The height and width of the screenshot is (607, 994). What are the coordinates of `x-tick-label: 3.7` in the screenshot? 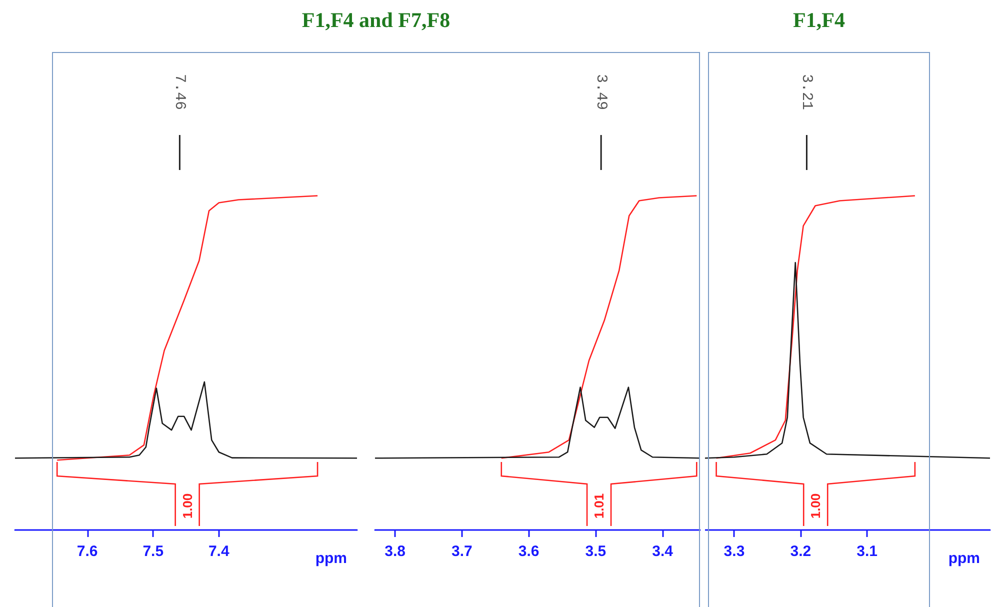 It's located at (462, 551).